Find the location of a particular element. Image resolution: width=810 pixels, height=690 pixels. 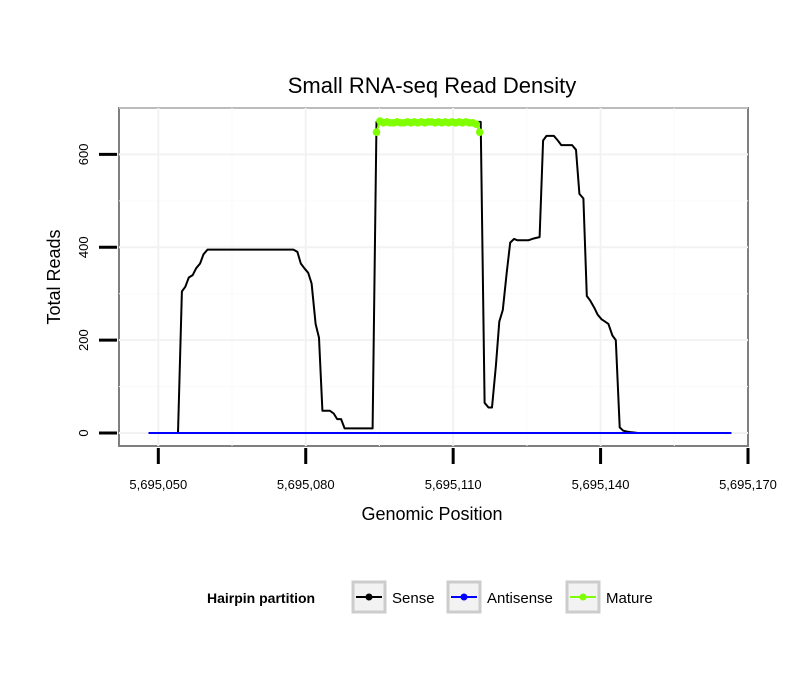

x-tick-label: 5,695,110 is located at coordinates (453, 484).